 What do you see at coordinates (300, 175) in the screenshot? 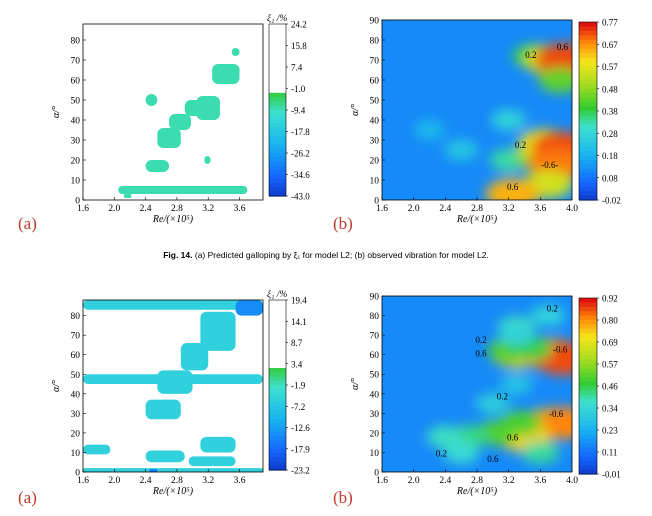
I see `colorbar-tick-label: -34.6` at bounding box center [300, 175].